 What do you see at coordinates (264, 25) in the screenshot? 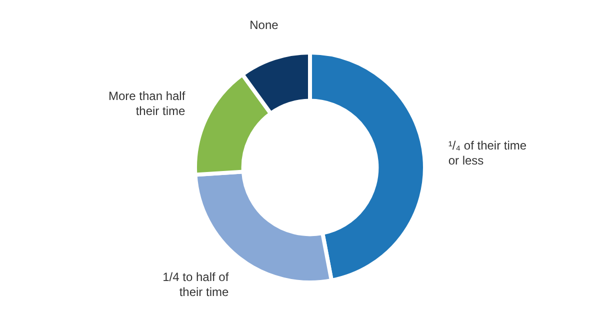
I see `slice-label: None` at bounding box center [264, 25].